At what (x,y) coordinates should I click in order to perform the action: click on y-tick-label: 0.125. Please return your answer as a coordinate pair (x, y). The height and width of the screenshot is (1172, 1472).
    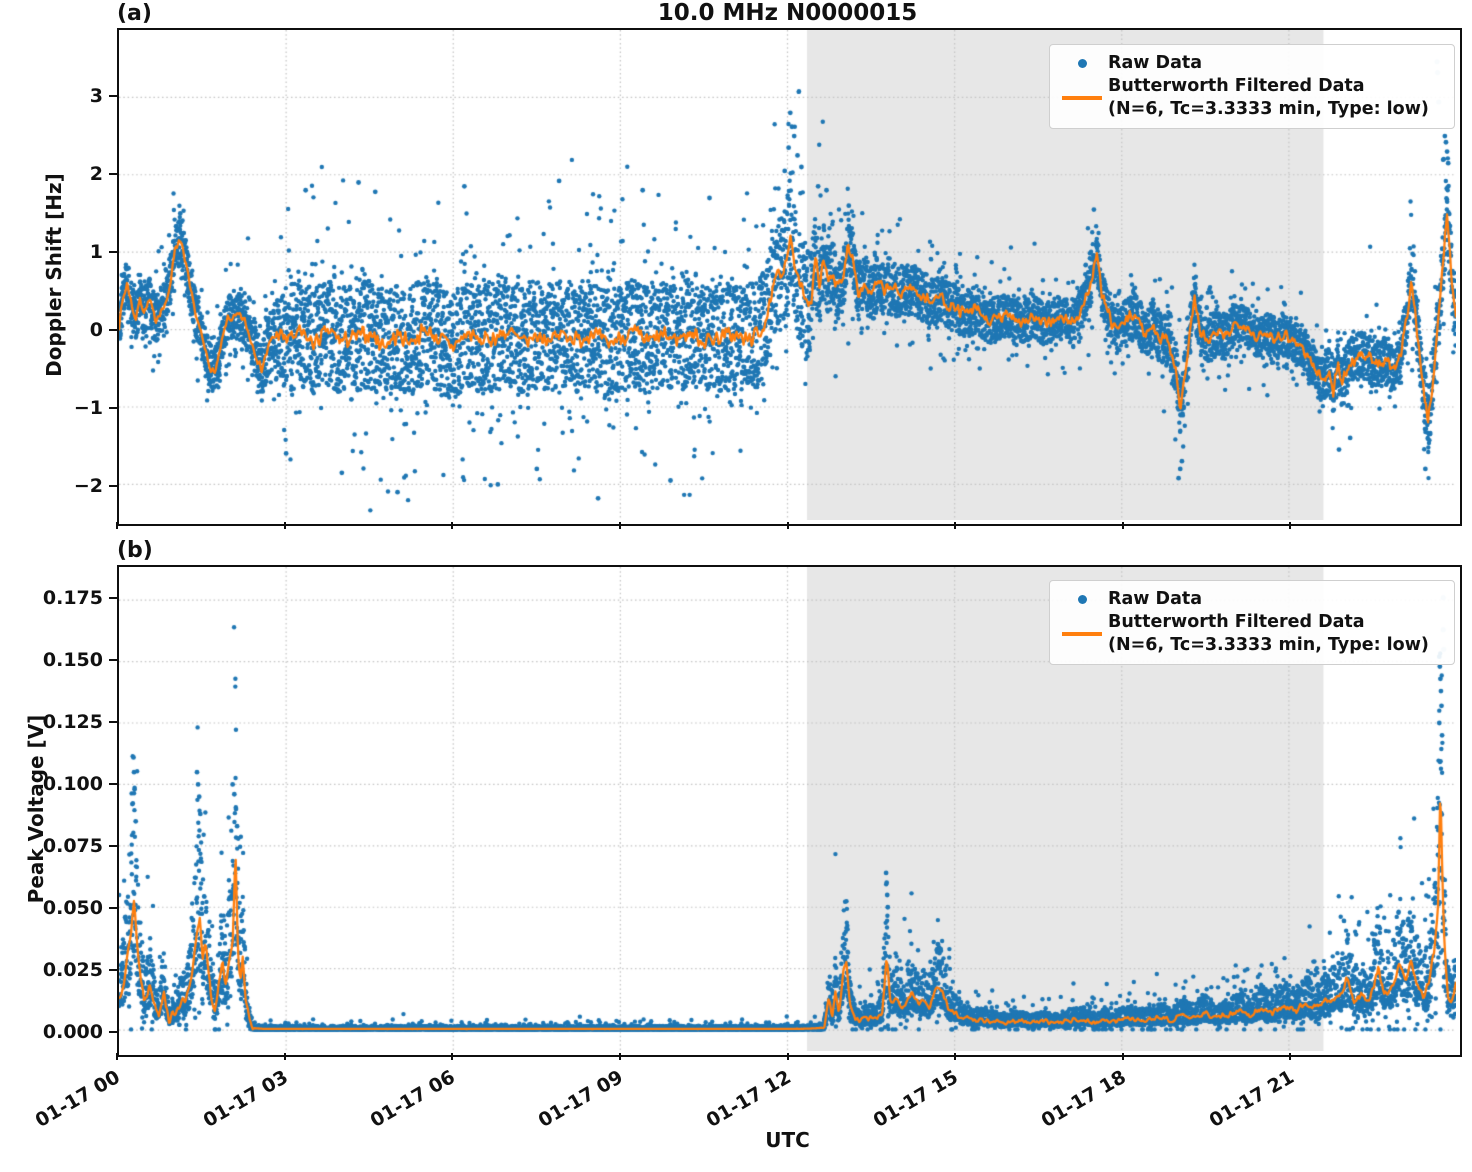
    Looking at the image, I should click on (72, 722).